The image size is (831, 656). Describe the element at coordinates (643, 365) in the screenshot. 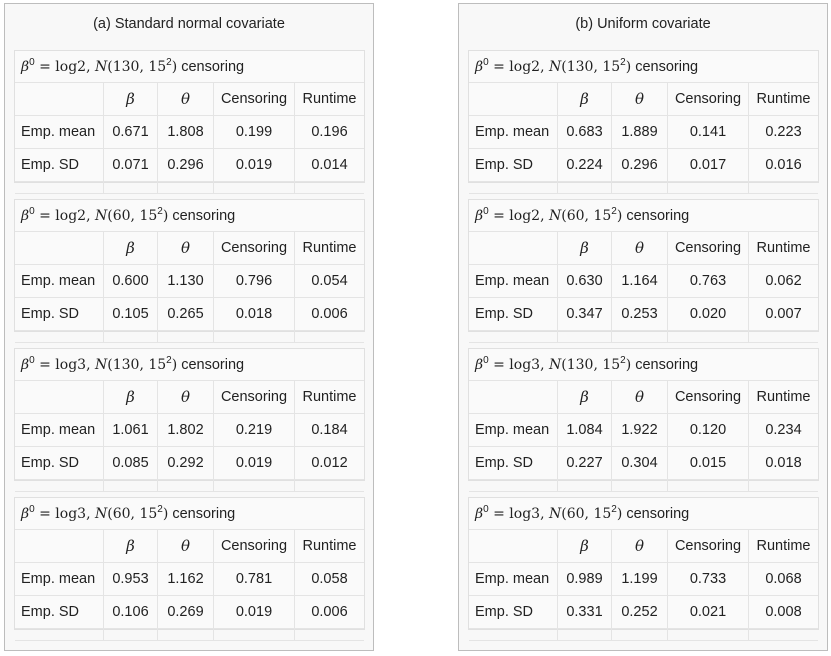

I see `table-title: β0 = log3, N(130, 152) censoring` at that location.